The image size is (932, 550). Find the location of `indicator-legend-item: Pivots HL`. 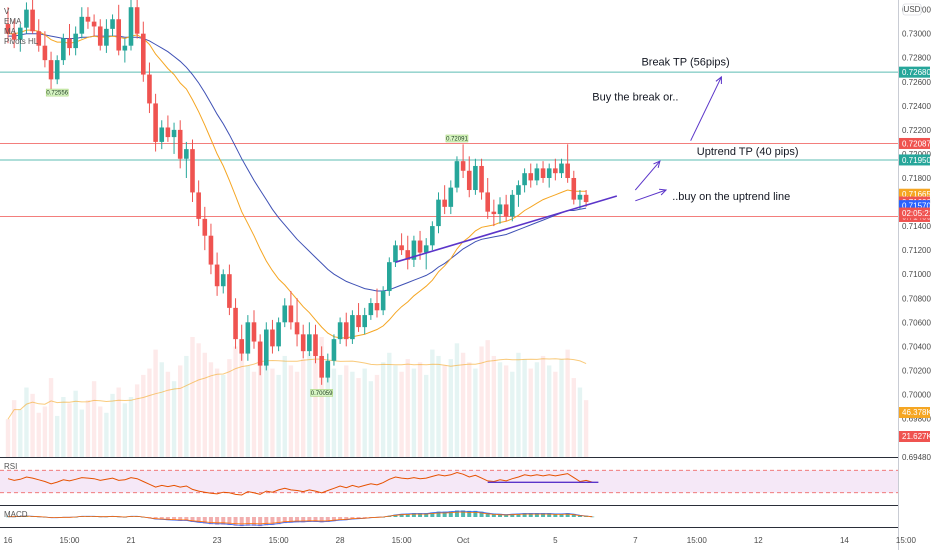

indicator-legend-item: Pivots HL is located at coordinates (21, 41).